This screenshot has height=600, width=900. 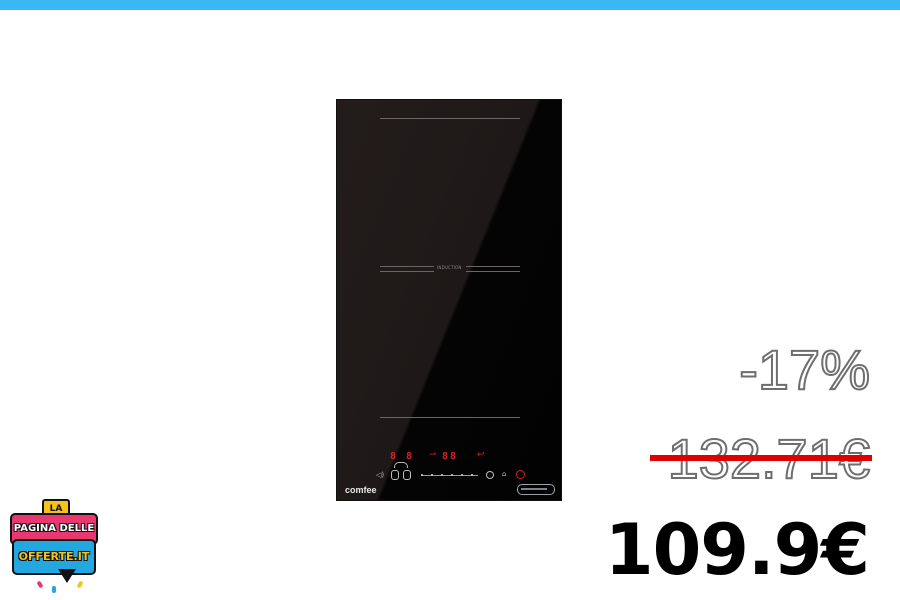 What do you see at coordinates (737, 550) in the screenshot?
I see `sale-price: 109.9€` at bounding box center [737, 550].